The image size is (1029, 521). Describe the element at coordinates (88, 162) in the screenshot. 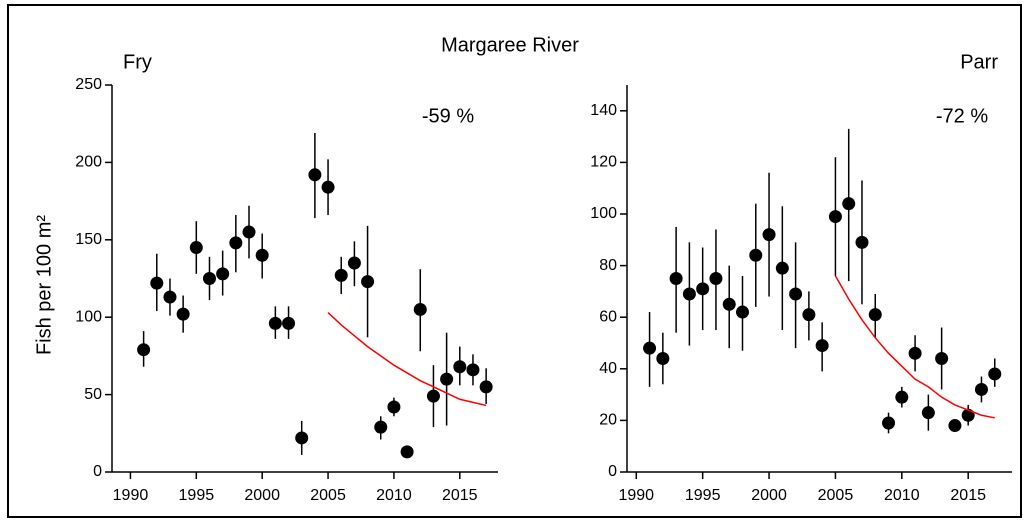

I see `y-tick-label: 200` at that location.